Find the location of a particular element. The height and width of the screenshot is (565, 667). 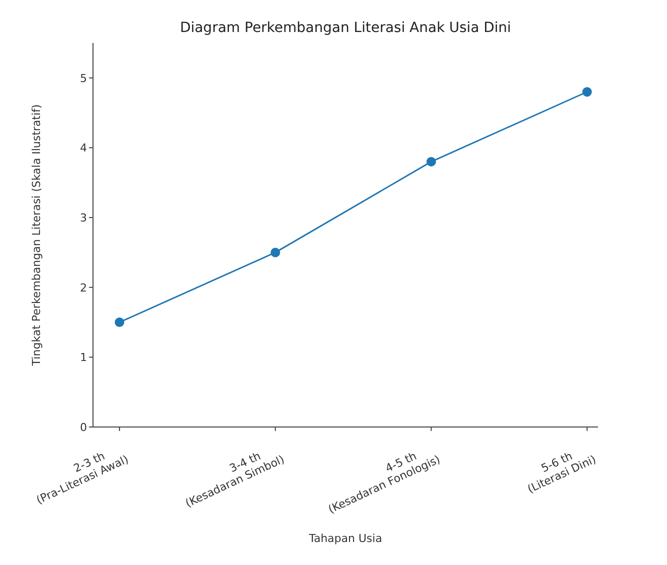

chart-title: Diagram Perkembangan Literasi Anak Usia Dini is located at coordinates (345, 28).